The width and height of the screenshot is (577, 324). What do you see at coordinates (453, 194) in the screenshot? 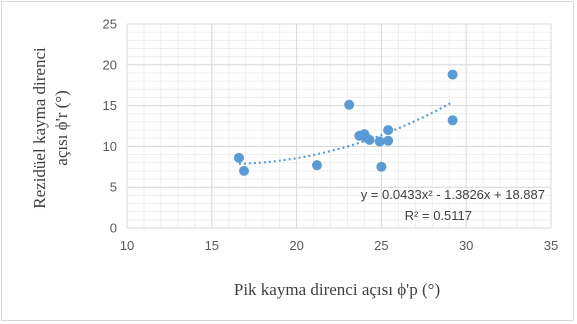
I see `trendline-equation: y = 0.0433x² - 1.3826x + 18.887` at bounding box center [453, 194].